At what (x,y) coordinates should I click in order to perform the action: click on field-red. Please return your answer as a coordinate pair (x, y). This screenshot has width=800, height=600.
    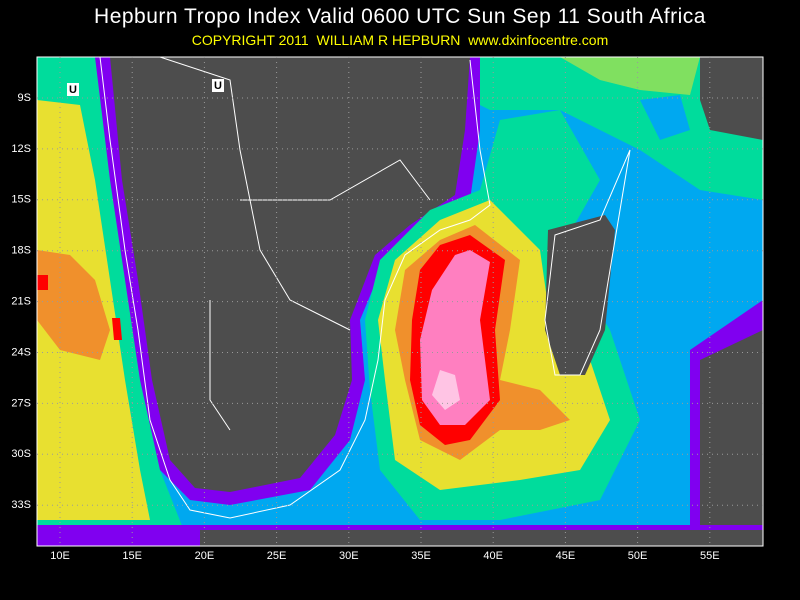
    Looking at the image, I should click on (79, 307).